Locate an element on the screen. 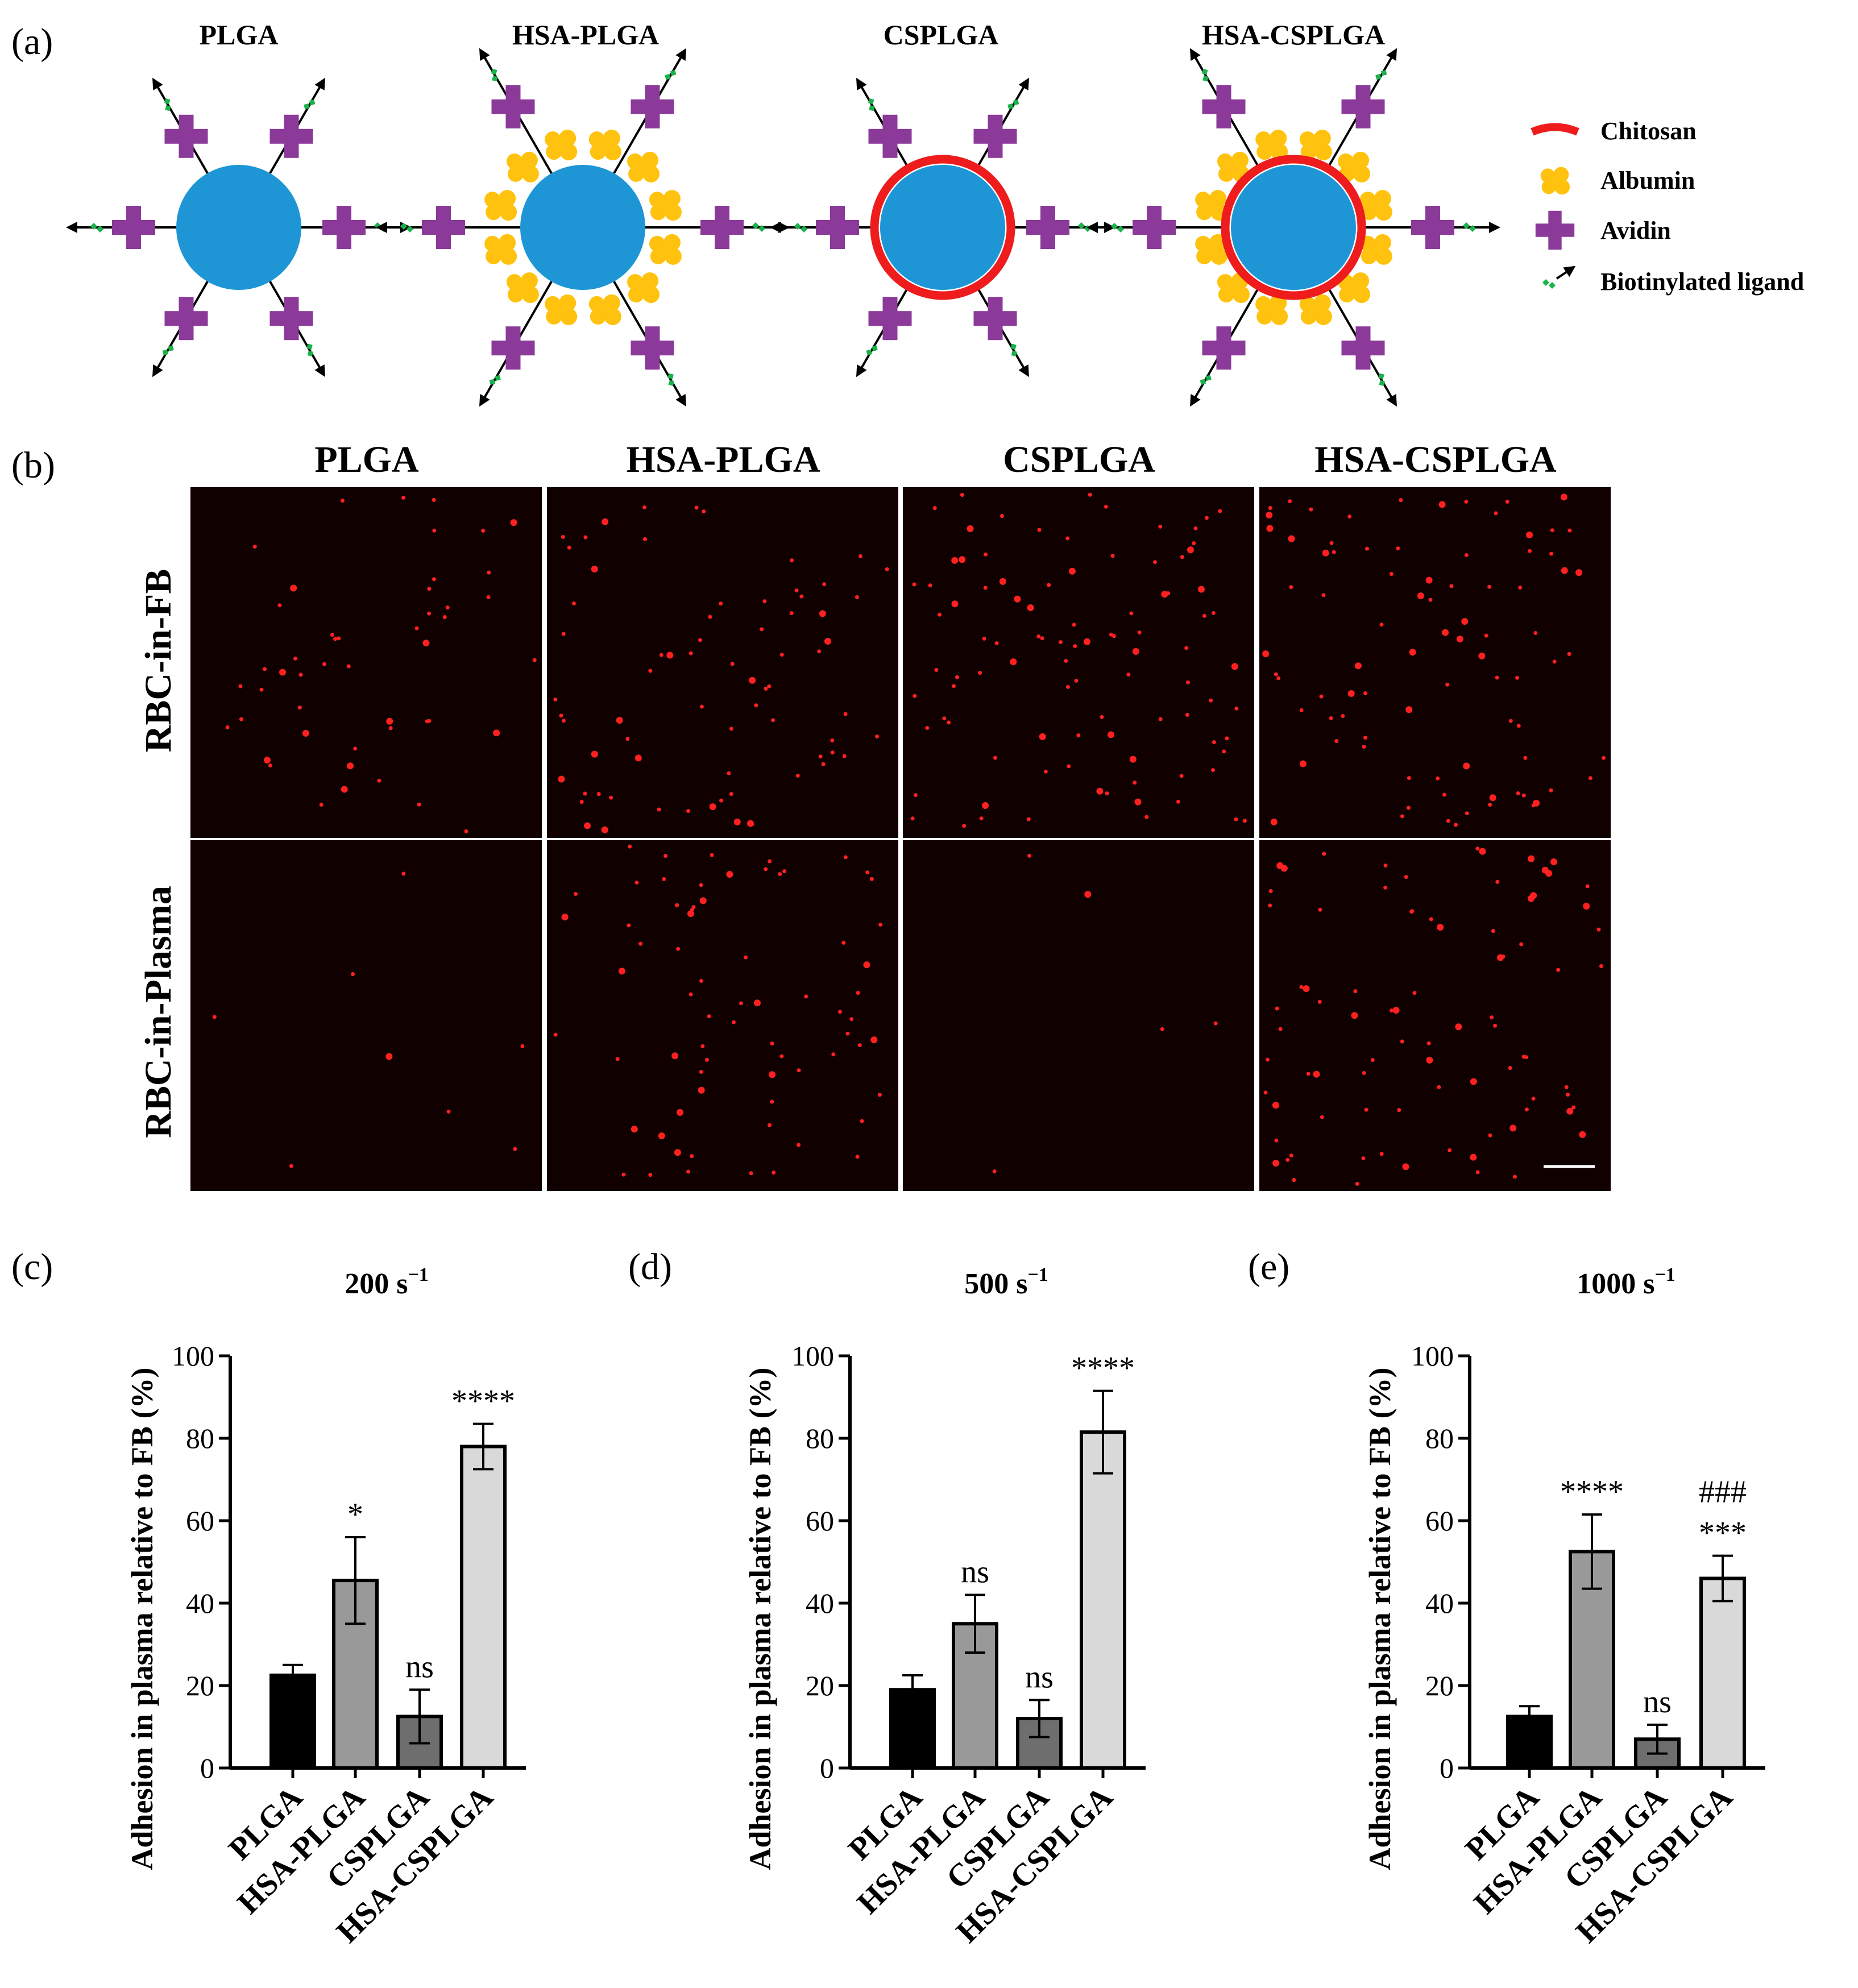 The height and width of the screenshot is (1988, 1858). schematic-title-csplga: CSPLGA is located at coordinates (941, 35).